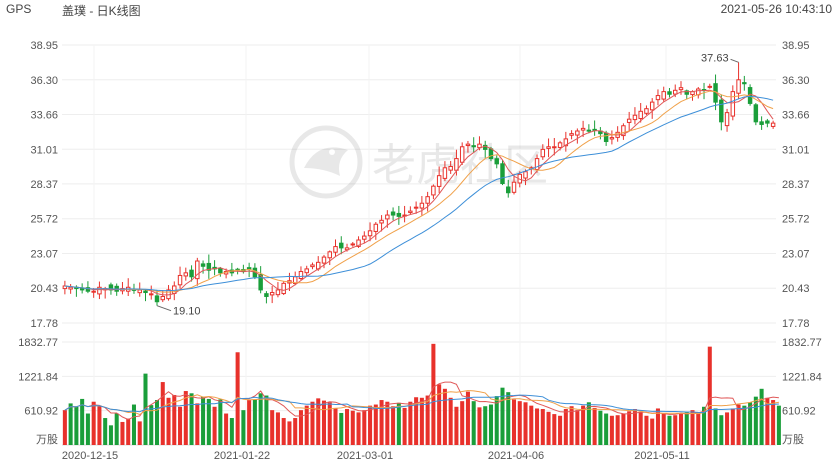  What do you see at coordinates (796, 324) in the screenshot?
I see `price-tick-right: 17.78` at bounding box center [796, 324].